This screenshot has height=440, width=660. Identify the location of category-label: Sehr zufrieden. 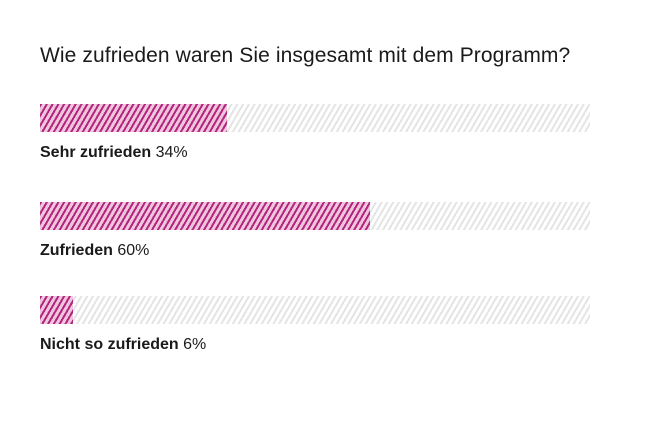
(96, 152).